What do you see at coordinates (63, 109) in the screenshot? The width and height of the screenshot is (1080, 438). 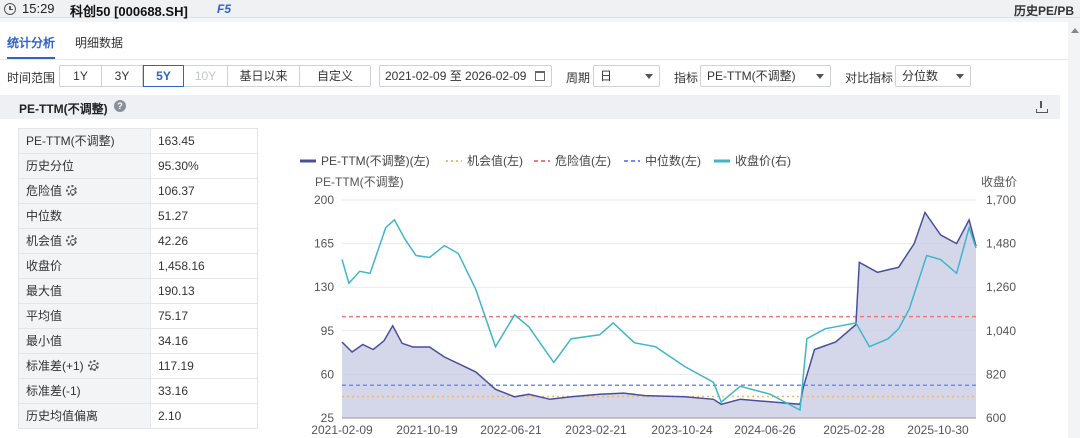 I see `section-title: PE-TTM(不调整)` at bounding box center [63, 109].